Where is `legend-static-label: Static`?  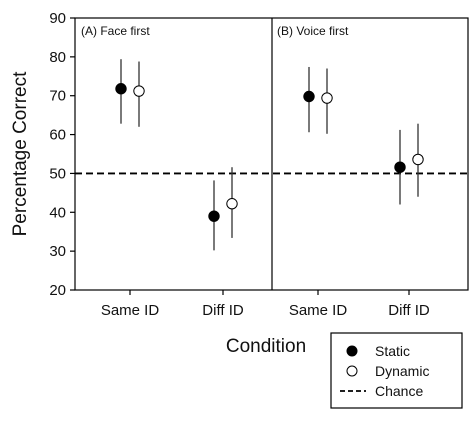 legend-static-label: Static is located at coordinates (392, 351).